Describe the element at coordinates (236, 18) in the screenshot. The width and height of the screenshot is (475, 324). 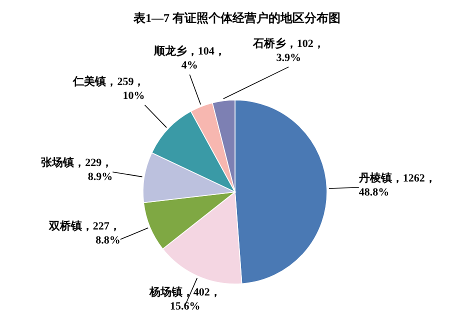
I see `chart-title: 表1—7 有证照个体经营户的地区分布图` at that location.